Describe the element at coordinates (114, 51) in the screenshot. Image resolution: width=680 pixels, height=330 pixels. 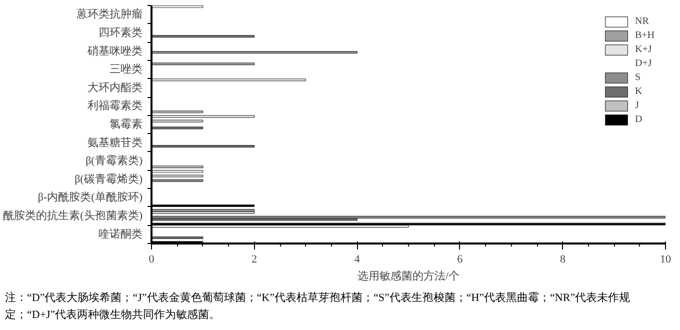
I see `y-tick-label: 硝基咪唑类` at that location.